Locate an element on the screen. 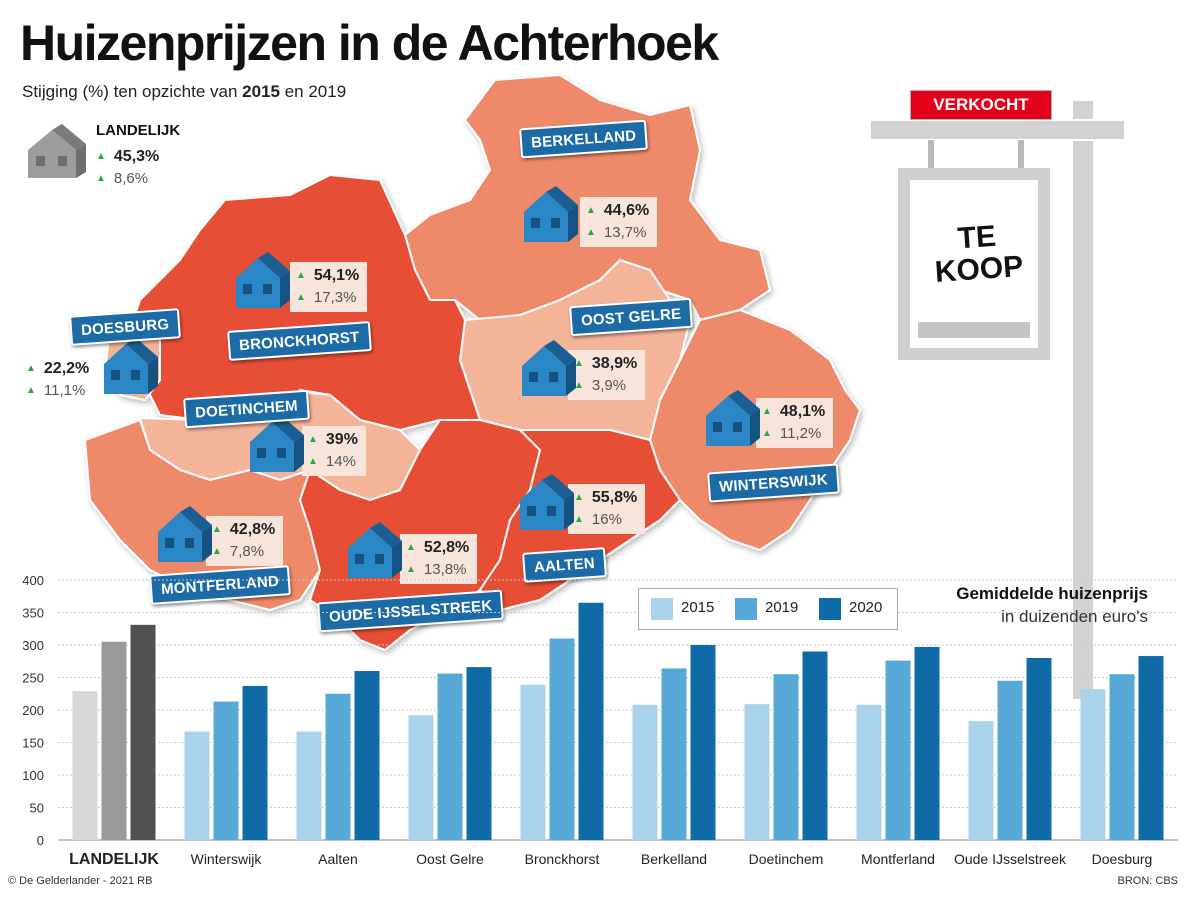  y-tick-label: 150 is located at coordinates (33, 743).